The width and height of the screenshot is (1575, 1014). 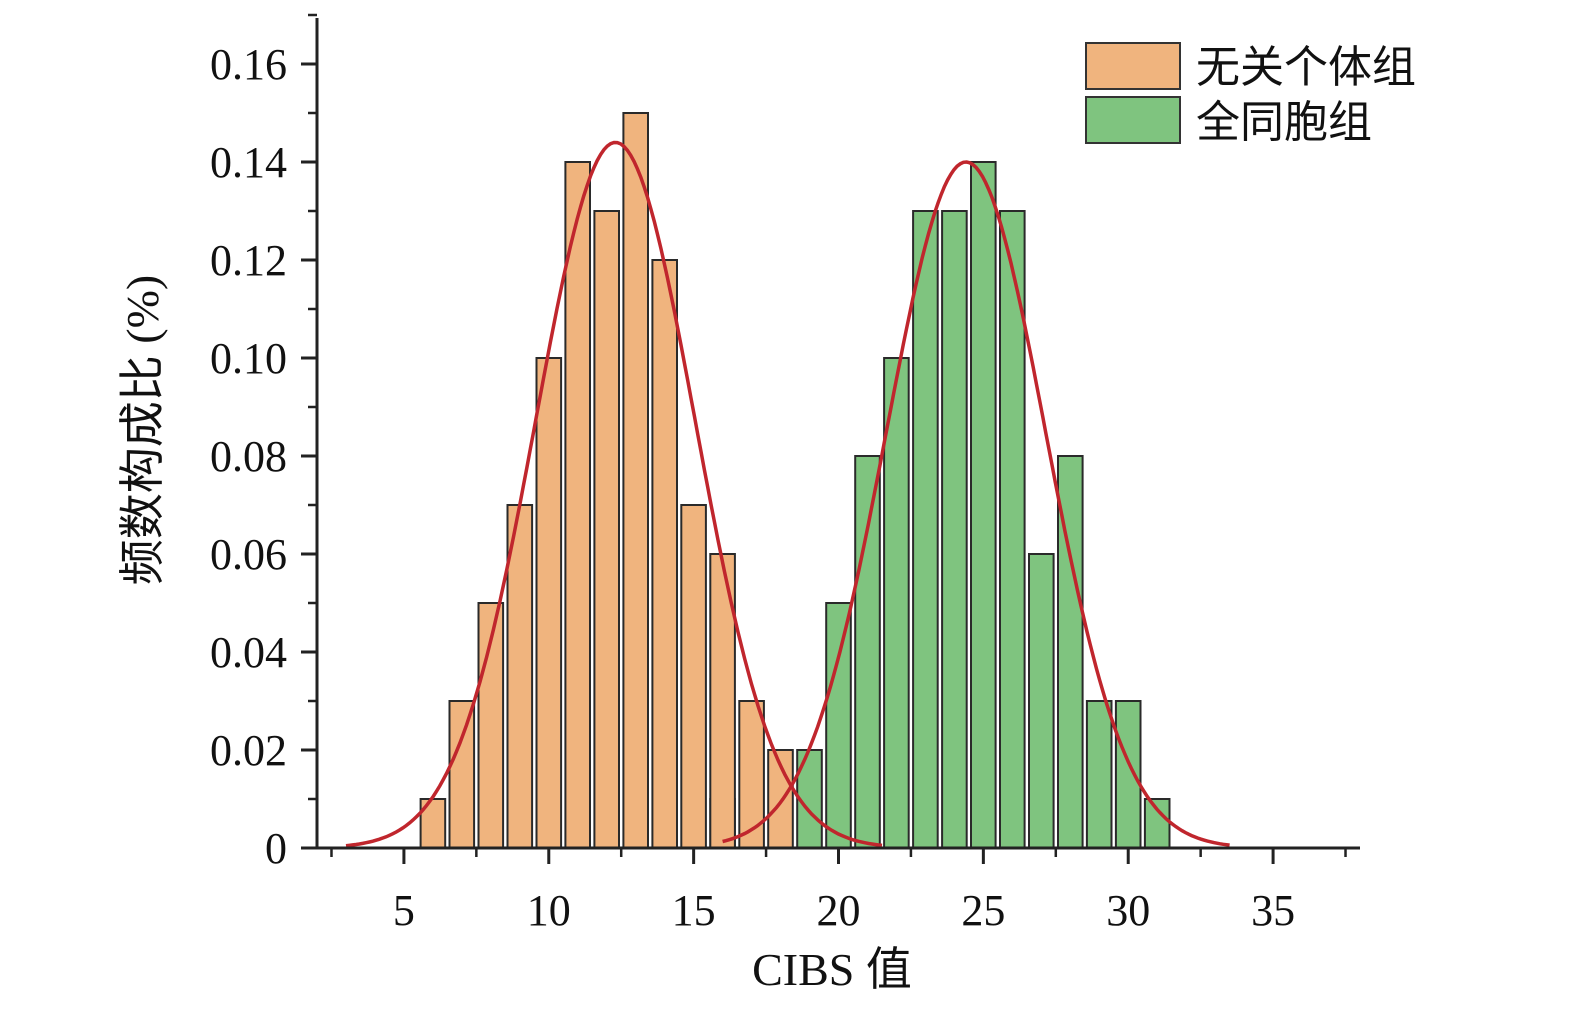 I want to click on x-tick-label: 5, so click(x=404, y=910).